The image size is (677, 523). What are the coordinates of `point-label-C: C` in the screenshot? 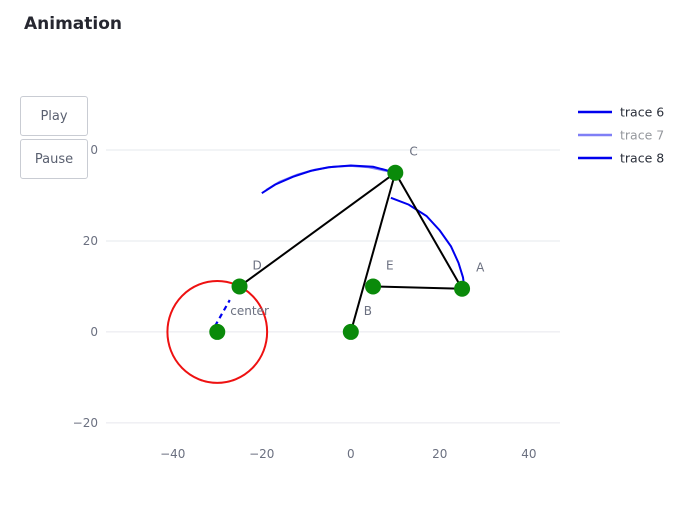 It's located at (413, 152).